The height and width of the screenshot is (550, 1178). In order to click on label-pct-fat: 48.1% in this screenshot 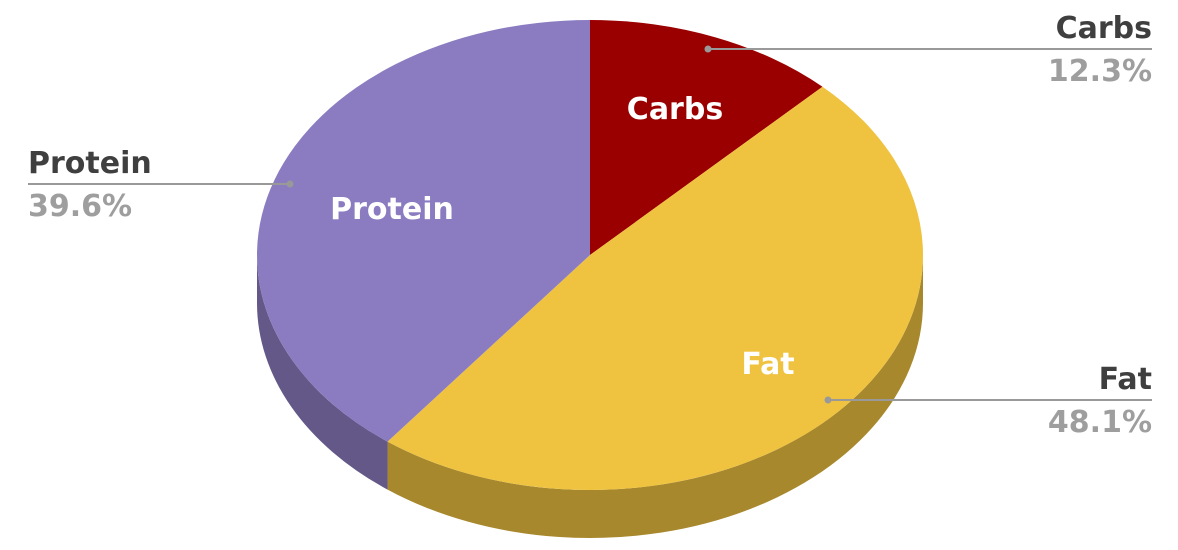, I will do `click(1100, 422)`.